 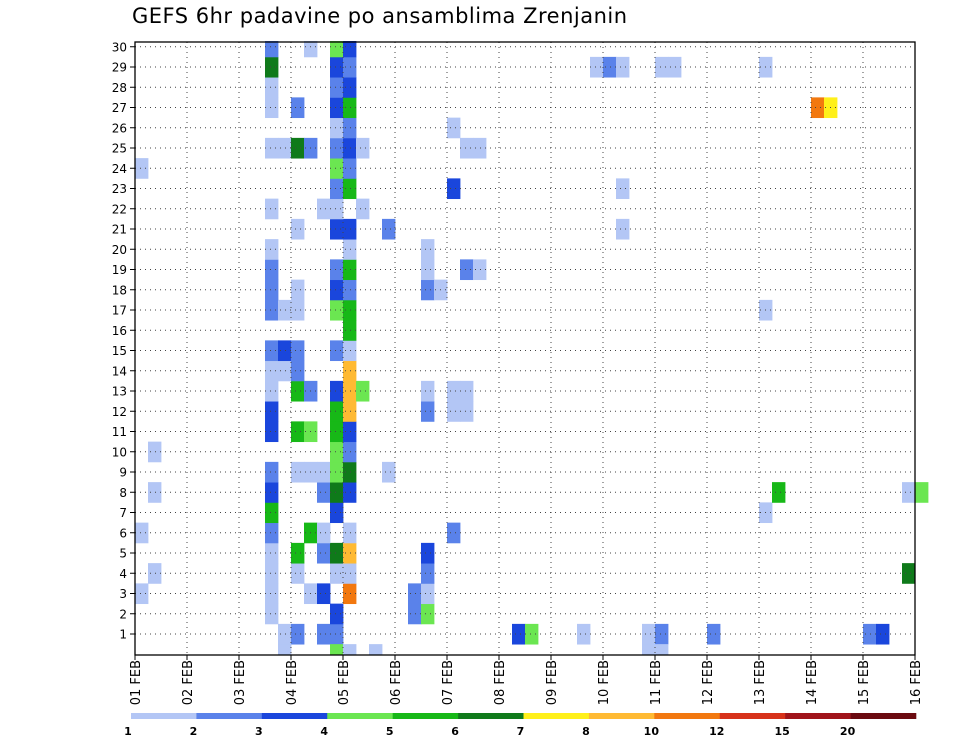 What do you see at coordinates (586, 731) in the screenshot?
I see `legend-label: 8` at bounding box center [586, 731].